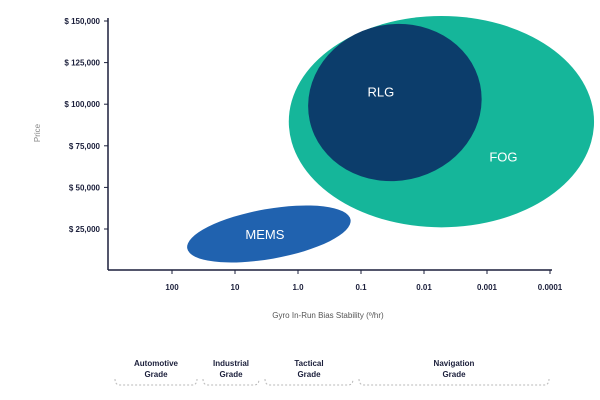 This screenshot has height=400, width=600. I want to click on x-tick-label: 1.0, so click(298, 287).